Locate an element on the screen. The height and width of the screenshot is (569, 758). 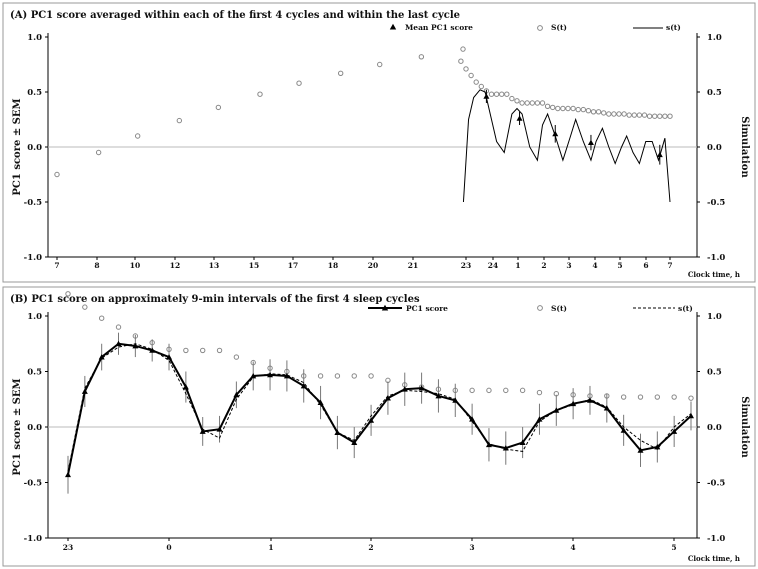
panel-a-xtick-label: 13 is located at coordinates (214, 265).